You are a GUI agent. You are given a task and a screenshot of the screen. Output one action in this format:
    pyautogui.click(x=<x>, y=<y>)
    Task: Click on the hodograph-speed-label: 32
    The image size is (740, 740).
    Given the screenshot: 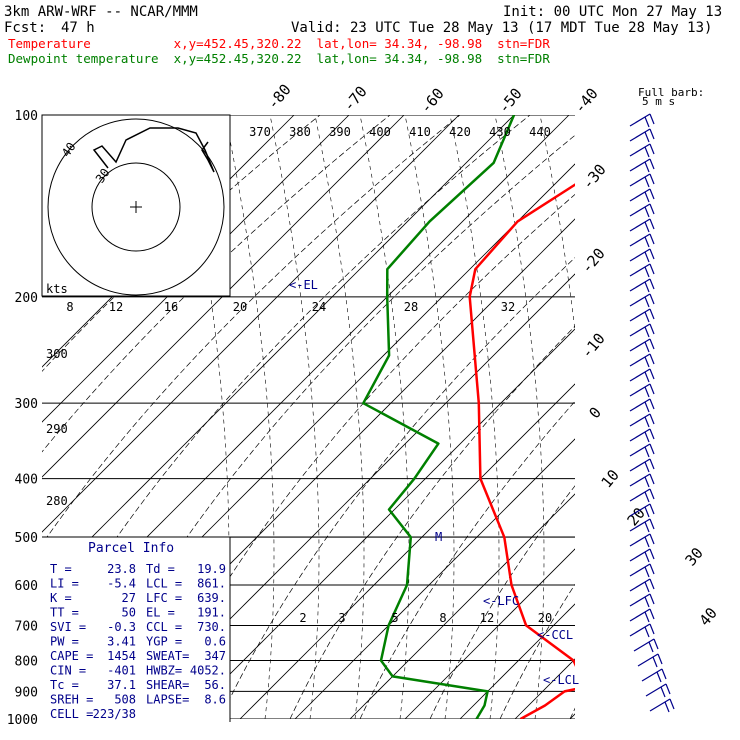 What is the action you would take?
    pyautogui.click(x=508, y=307)
    